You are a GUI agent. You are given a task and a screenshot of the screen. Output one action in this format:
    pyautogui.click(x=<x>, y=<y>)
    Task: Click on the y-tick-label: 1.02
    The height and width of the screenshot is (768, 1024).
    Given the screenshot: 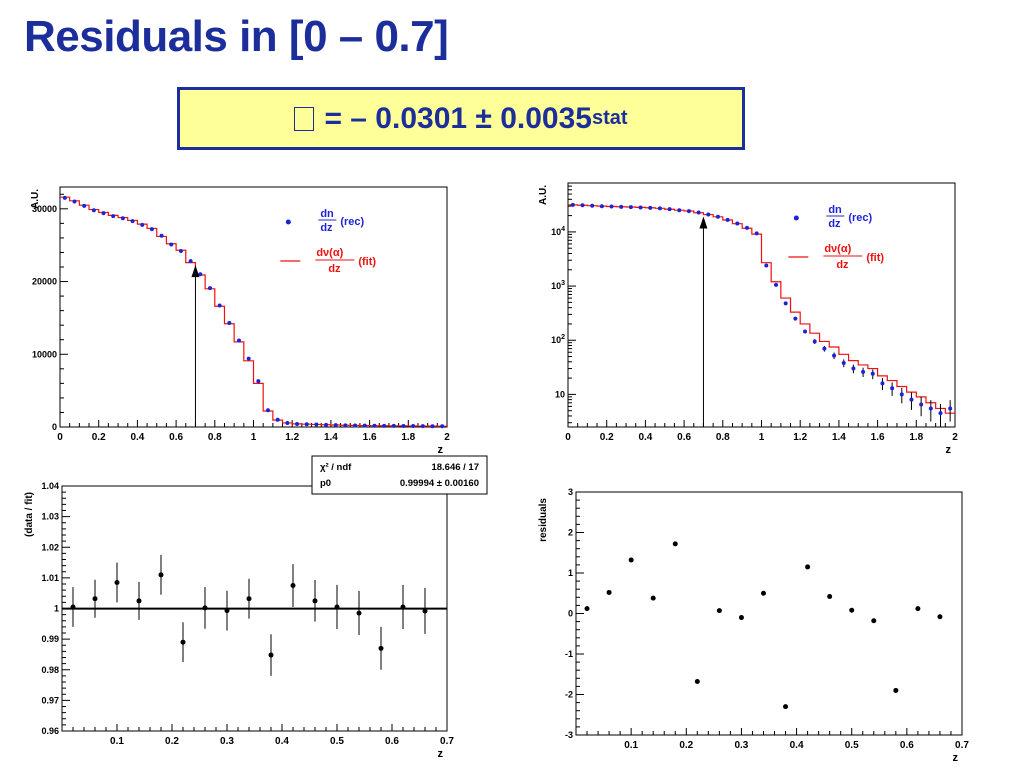 What is the action you would take?
    pyautogui.click(x=50, y=547)
    